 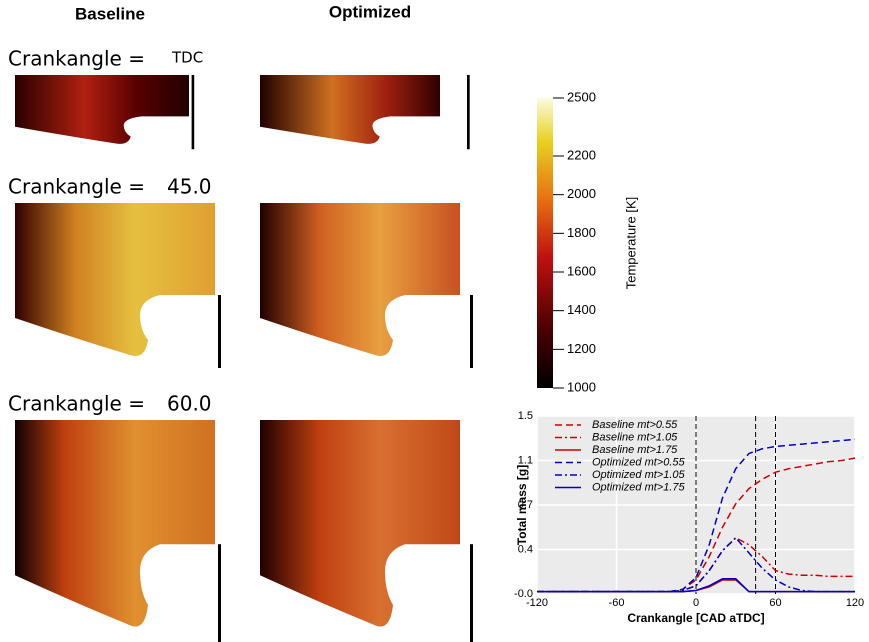 What do you see at coordinates (581, 309) in the screenshot?
I see `colorbar-tick-label: 1400` at bounding box center [581, 309].